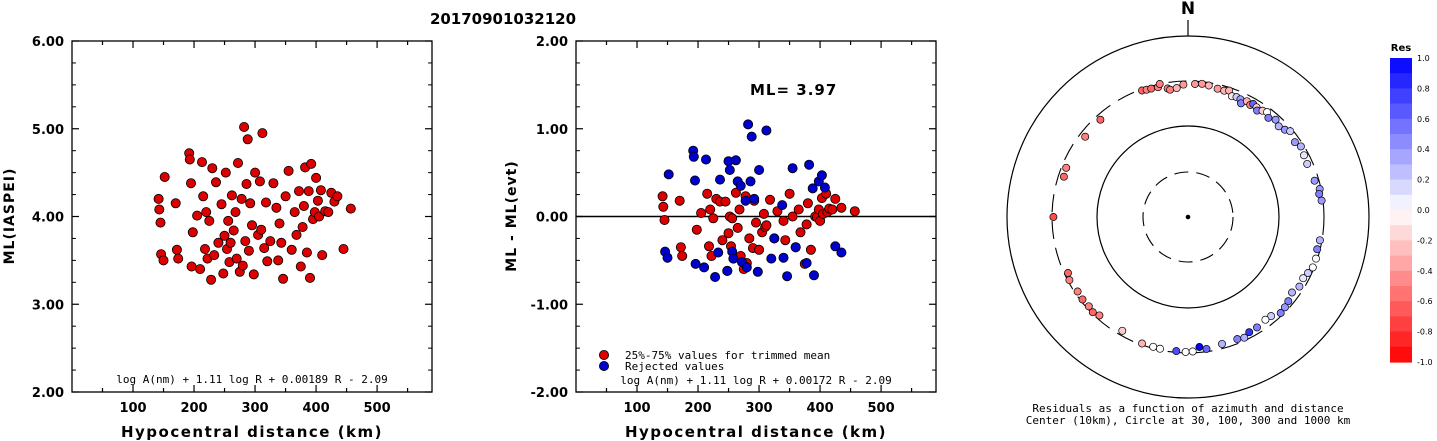 The image size is (1437, 441). What do you see at coordinates (1425, 362) in the screenshot?
I see `colorbar-tick-label: -1.0` at bounding box center [1425, 362].